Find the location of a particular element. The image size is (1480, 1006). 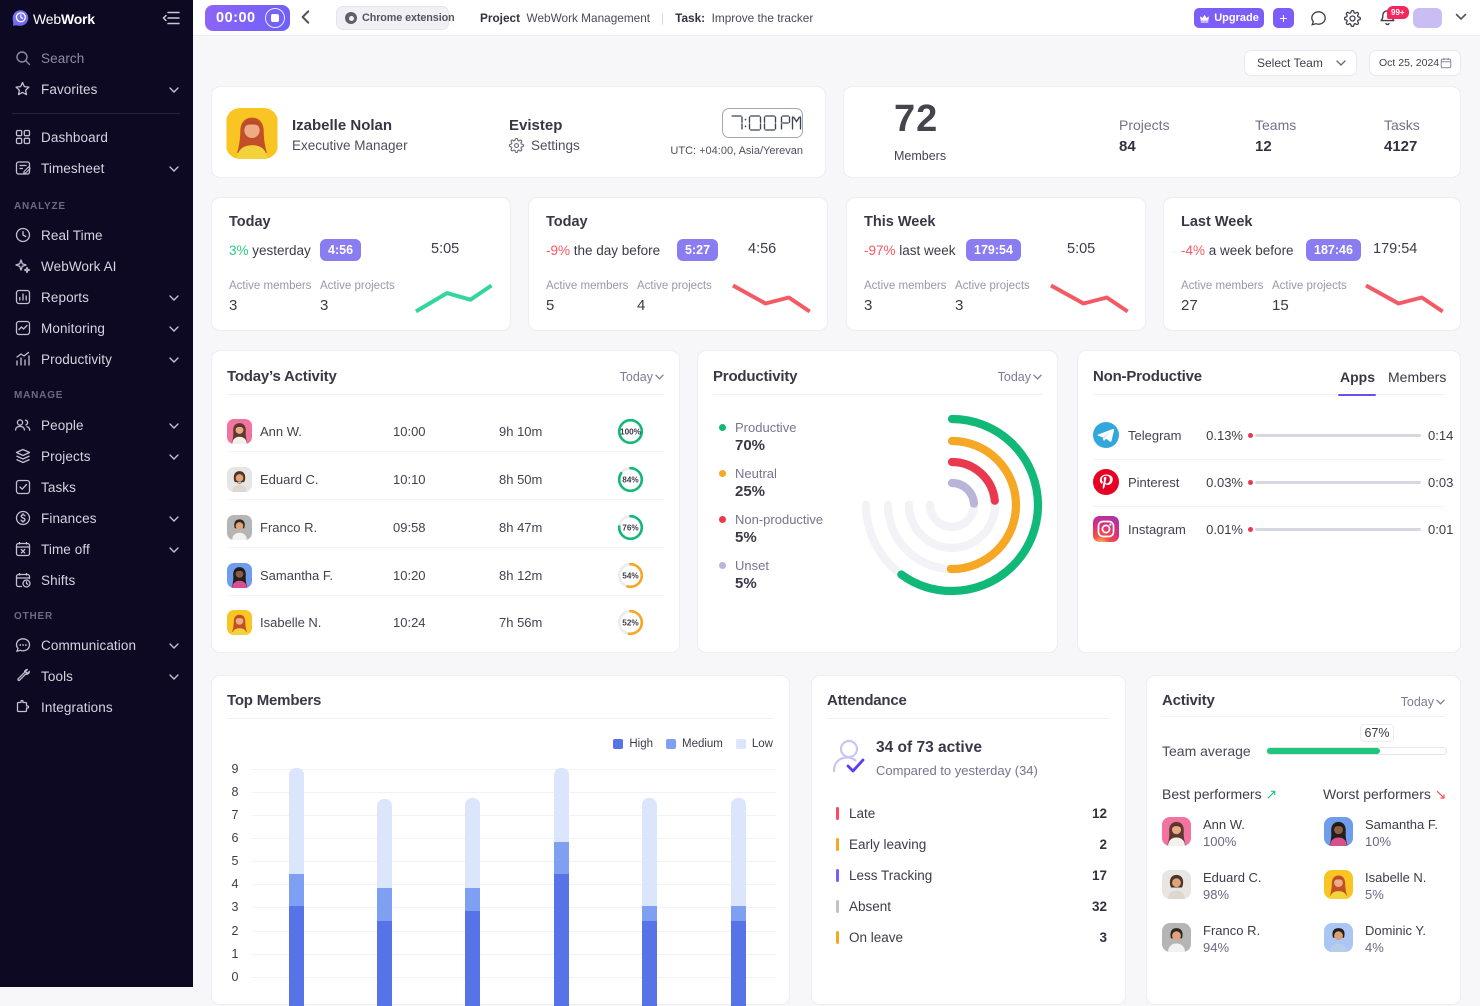

svg-text: 52% is located at coordinates (630, 623).